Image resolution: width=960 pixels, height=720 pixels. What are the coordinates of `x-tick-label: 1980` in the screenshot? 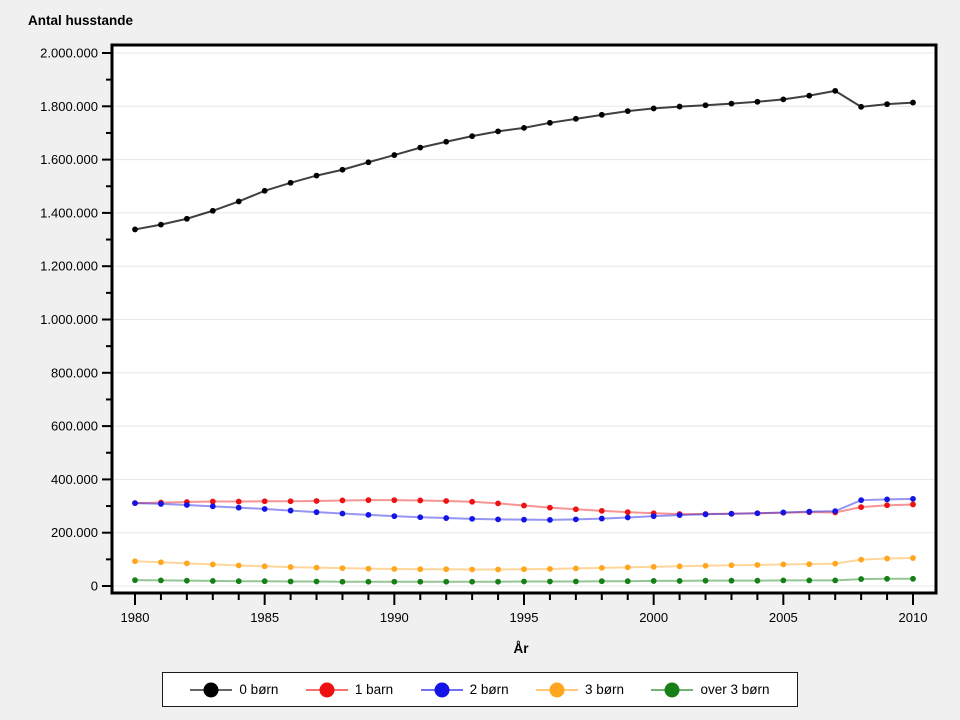 It's located at (135, 617).